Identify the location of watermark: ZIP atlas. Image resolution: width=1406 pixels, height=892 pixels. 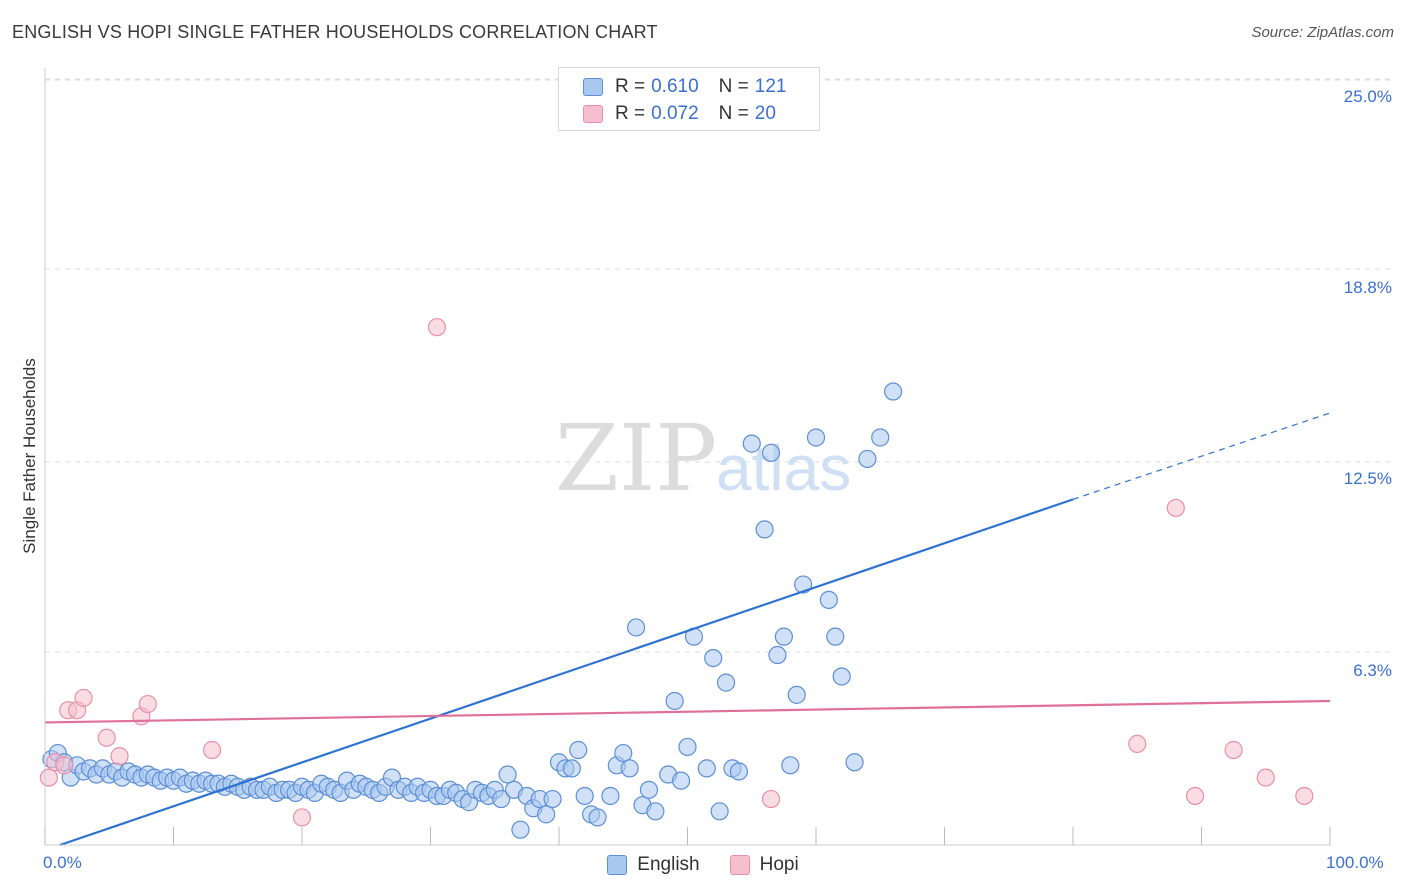
(703, 458).